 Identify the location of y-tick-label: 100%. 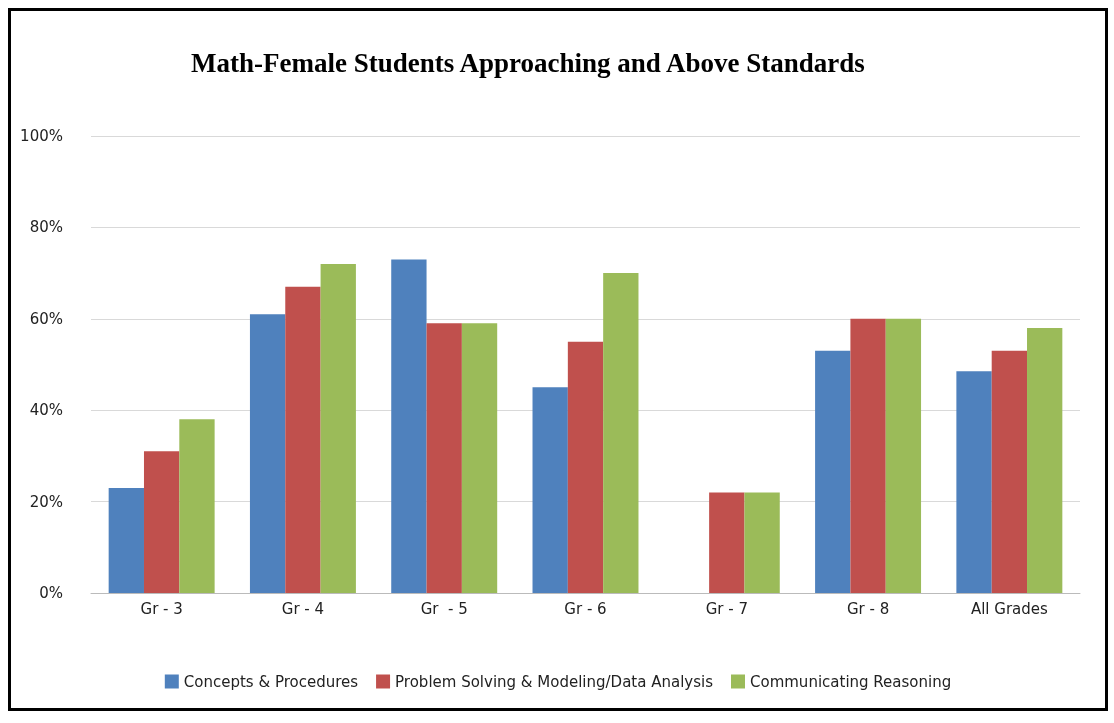
(41, 136).